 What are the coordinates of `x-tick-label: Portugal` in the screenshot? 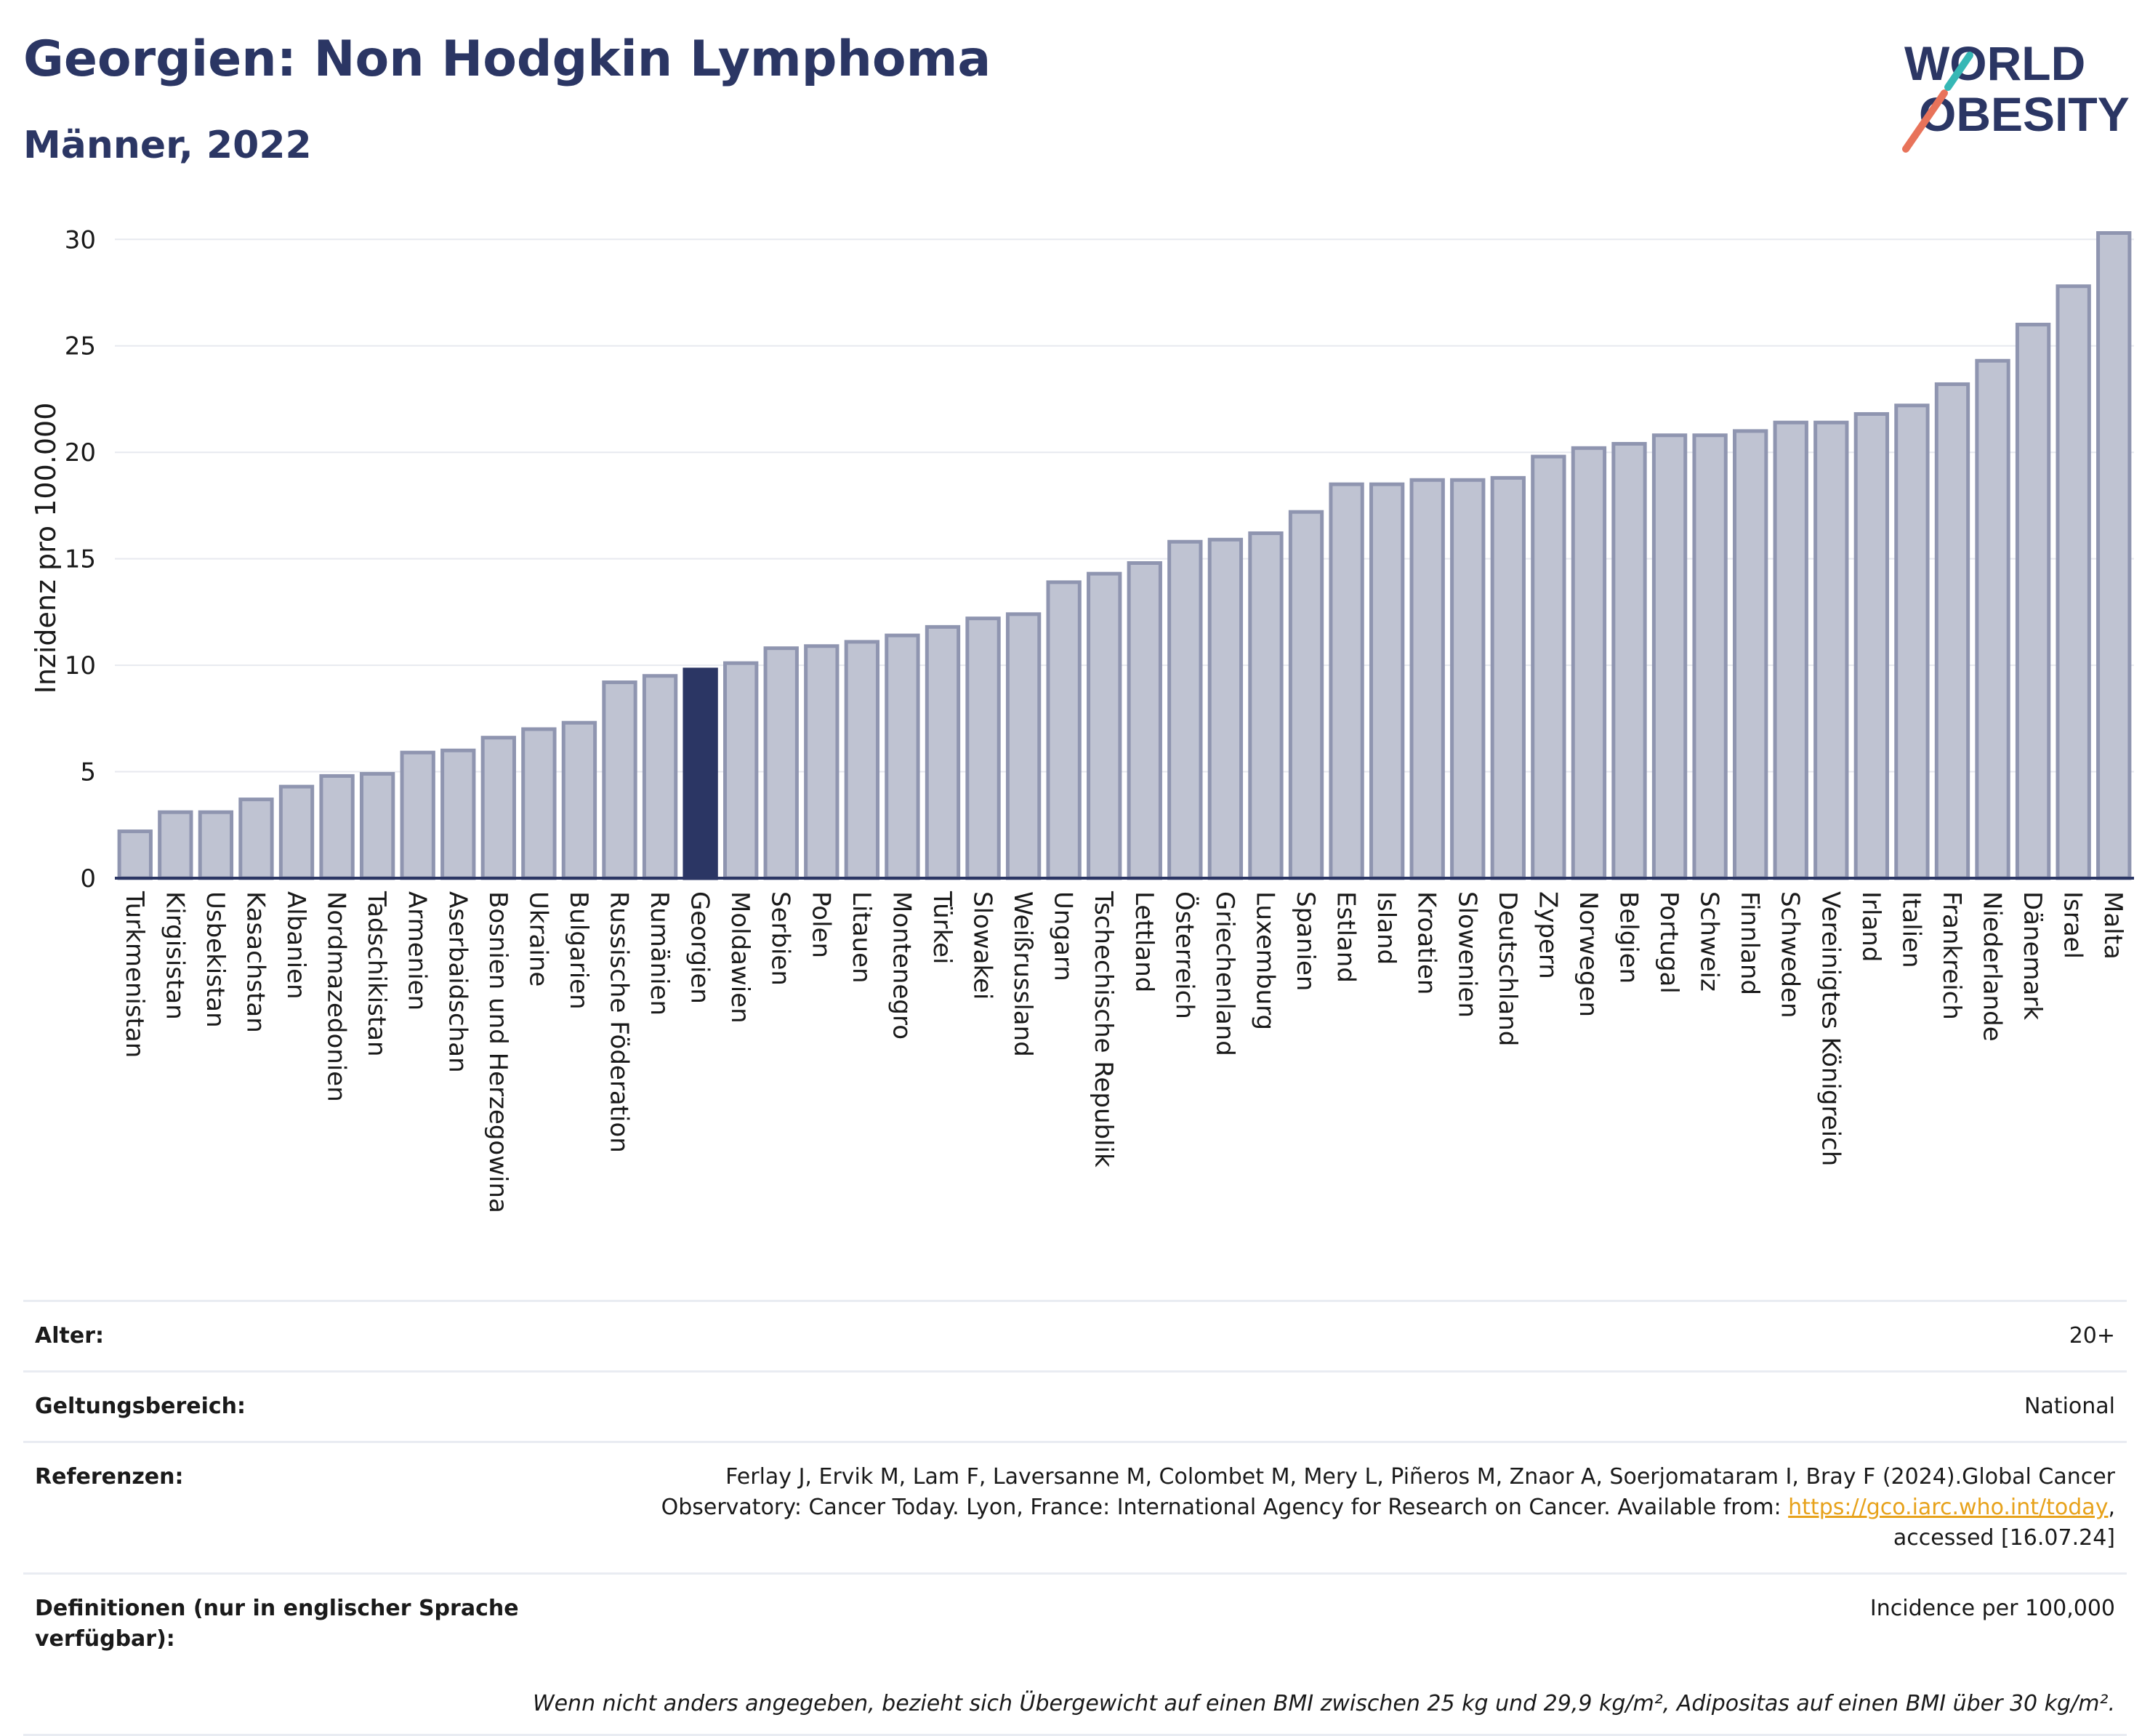 It's located at (1668, 942).